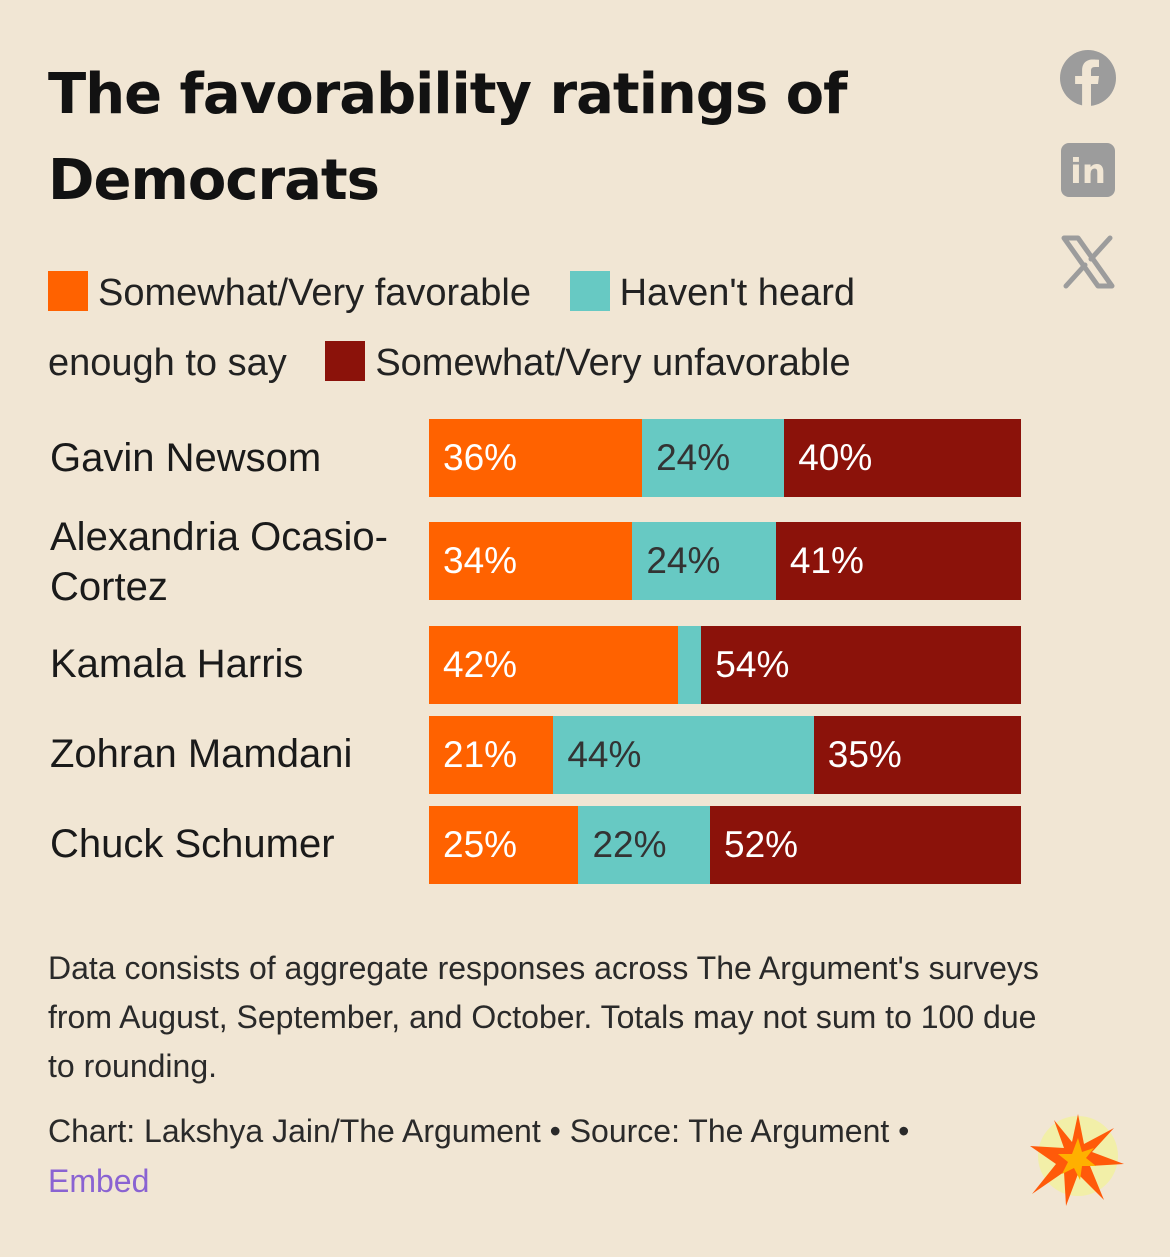 Image resolution: width=1170 pixels, height=1257 pixels. Describe the element at coordinates (536, 458) in the screenshot. I see `segment-favorable: 36%` at that location.